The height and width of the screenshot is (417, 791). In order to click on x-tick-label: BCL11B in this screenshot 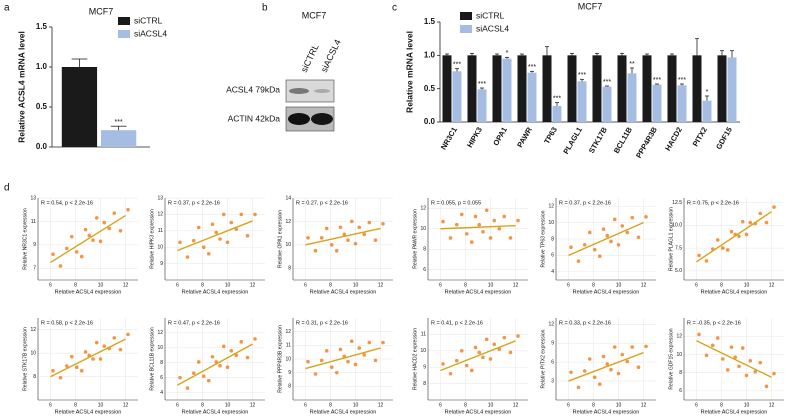, I will do `click(623, 140)`.